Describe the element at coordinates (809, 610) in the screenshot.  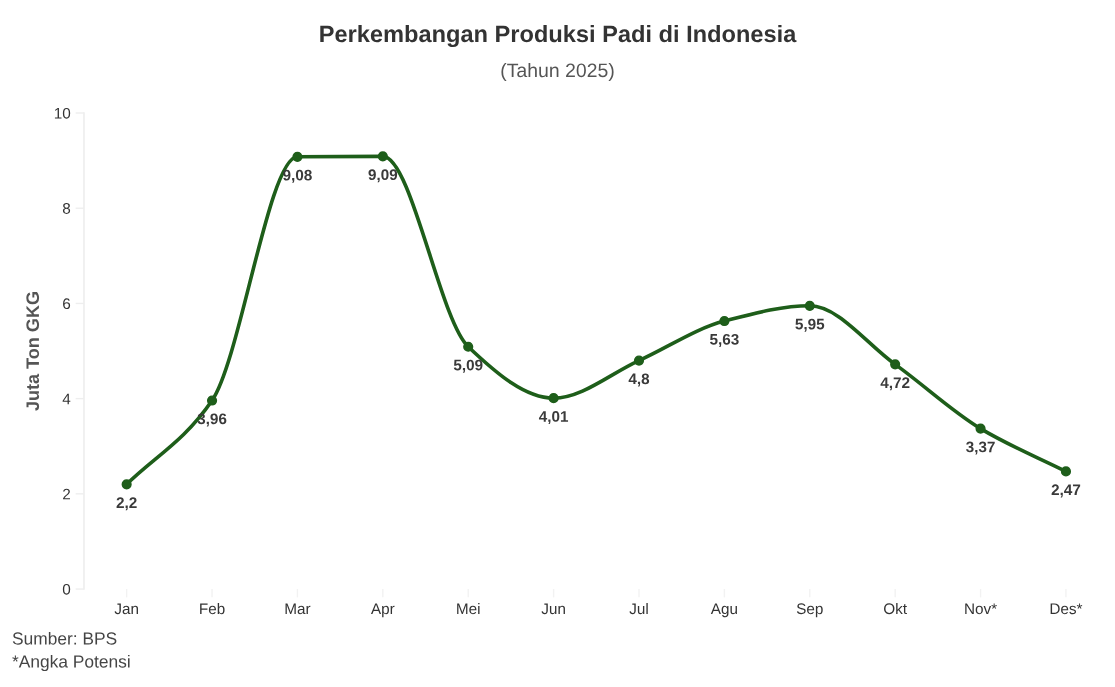
I see `x-tick-label: Sep` at that location.